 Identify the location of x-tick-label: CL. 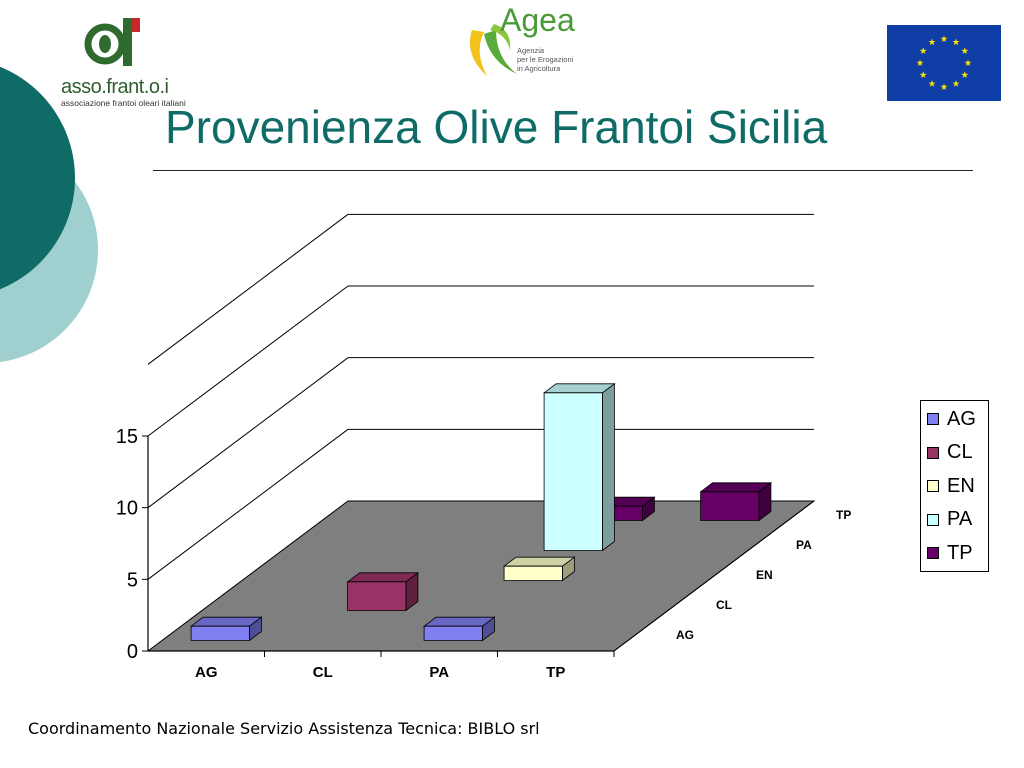
(323, 672).